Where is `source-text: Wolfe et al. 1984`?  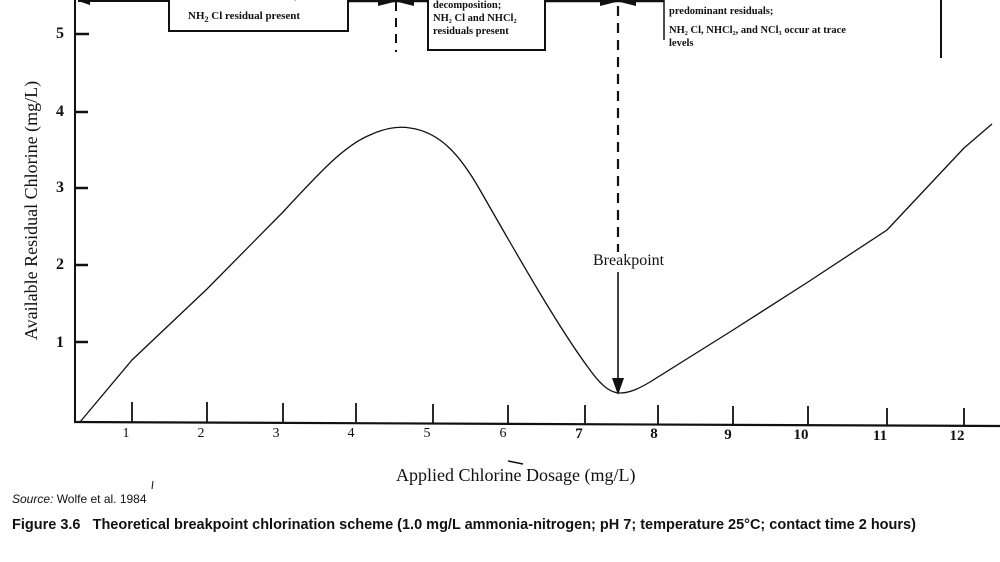
source-text: Wolfe et al. 1984 is located at coordinates (100, 499).